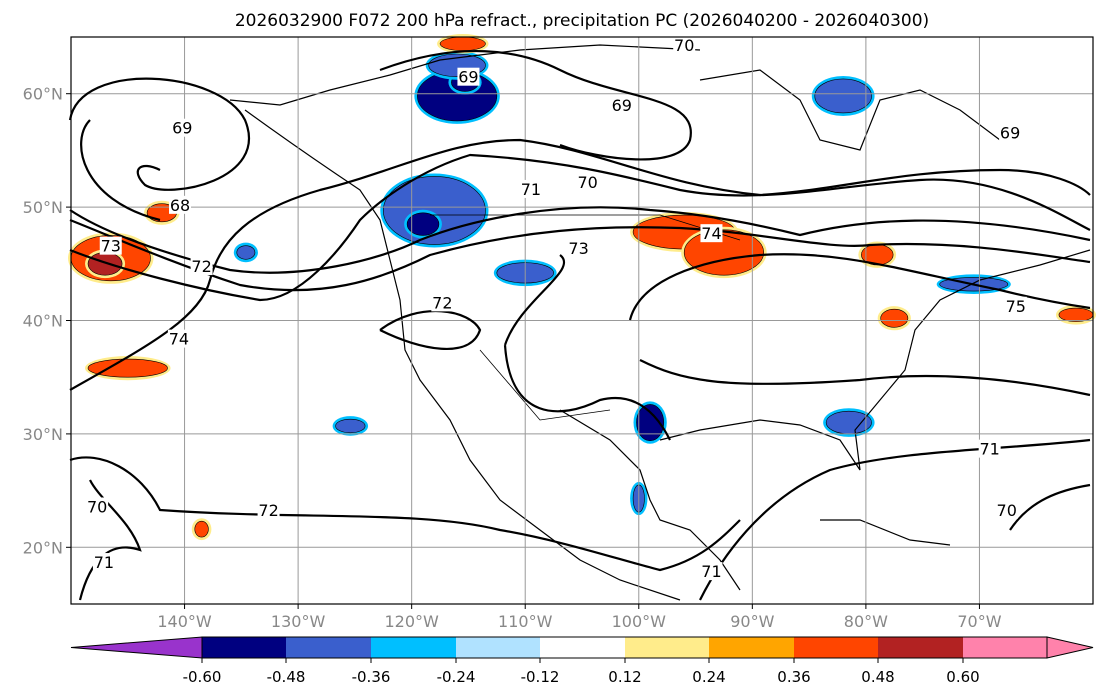 This screenshot has width=1105, height=698. I want to click on lon-tick-label: 140°W, so click(184, 621).